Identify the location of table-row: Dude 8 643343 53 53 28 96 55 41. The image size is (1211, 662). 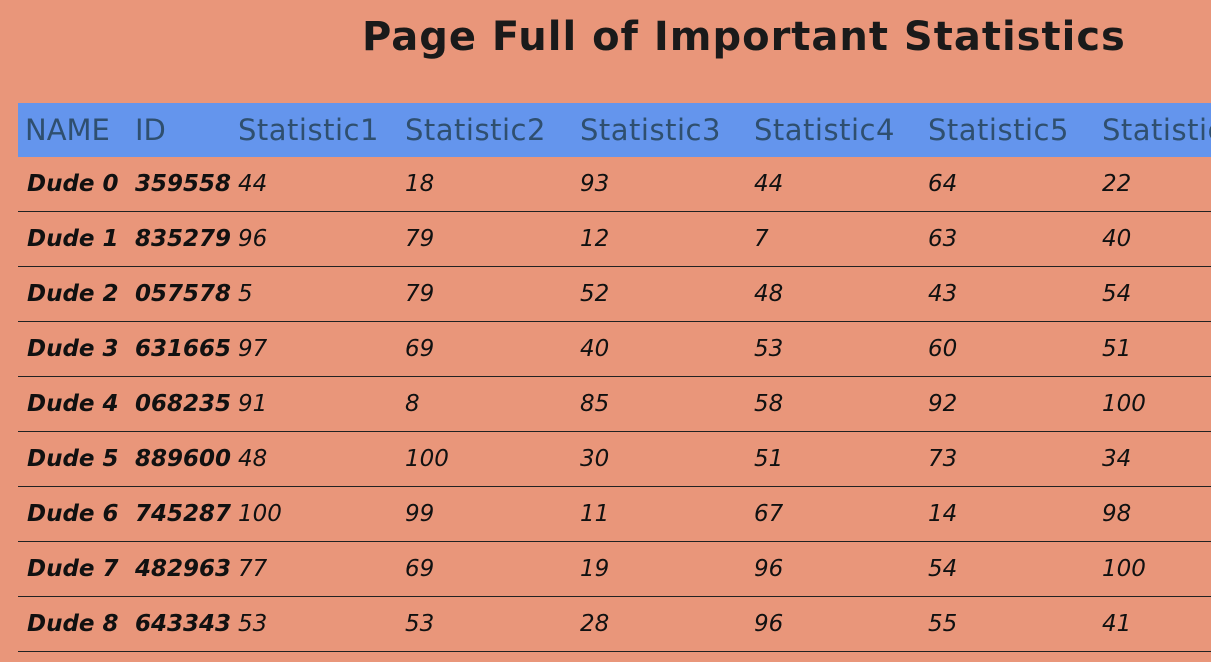
(614, 624).